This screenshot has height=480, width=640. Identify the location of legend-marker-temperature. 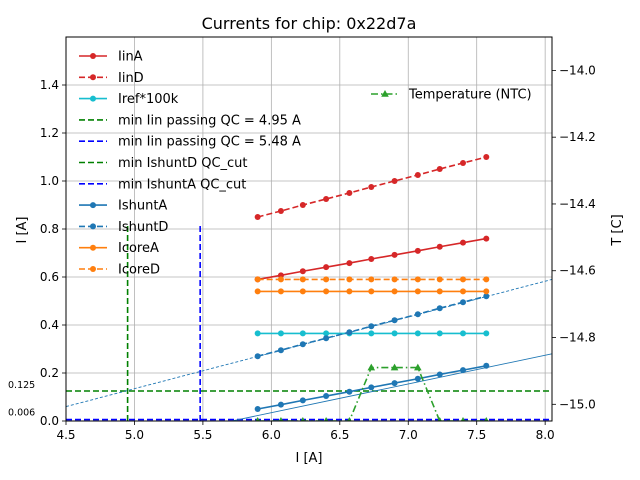
(385, 93).